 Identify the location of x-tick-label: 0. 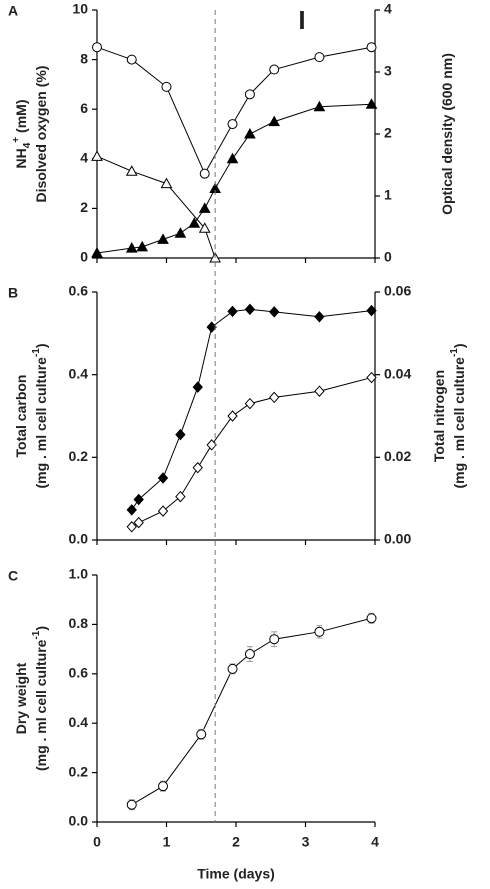
(97, 842).